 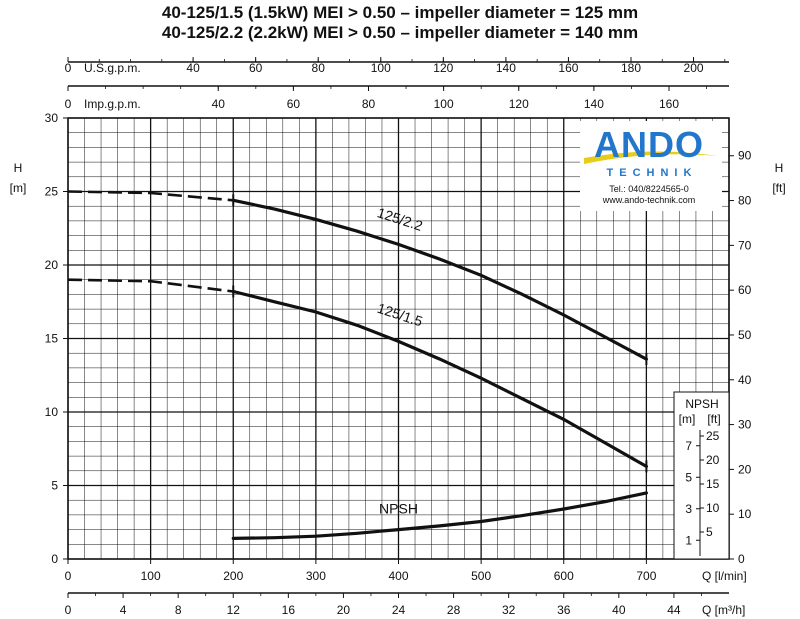 What do you see at coordinates (123, 610) in the screenshot?
I see `m3h-tick-label: 4` at bounding box center [123, 610].